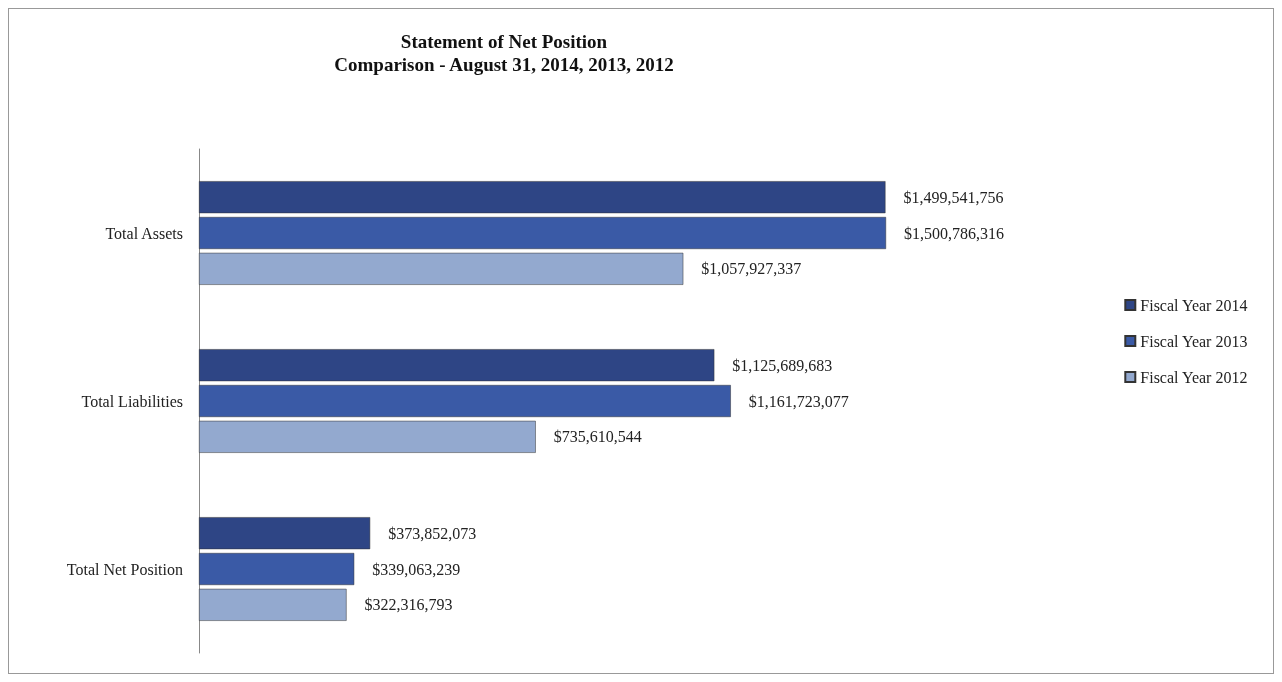 The image size is (1282, 682). Describe the element at coordinates (132, 401) in the screenshot. I see `y-tick-label: Total Liabilities` at that location.